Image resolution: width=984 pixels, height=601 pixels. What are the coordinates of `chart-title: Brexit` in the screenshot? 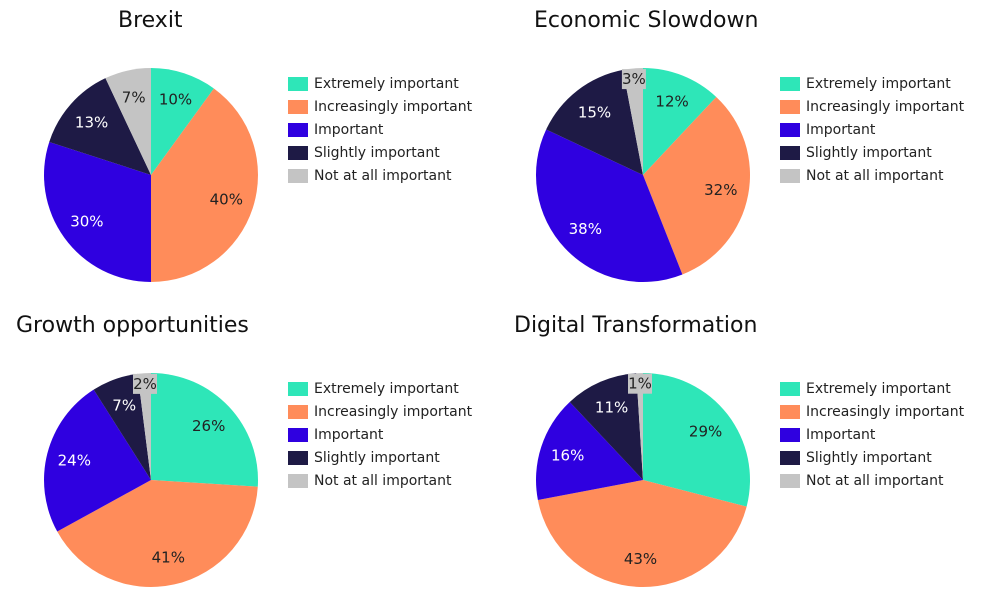 It's located at (150, 20).